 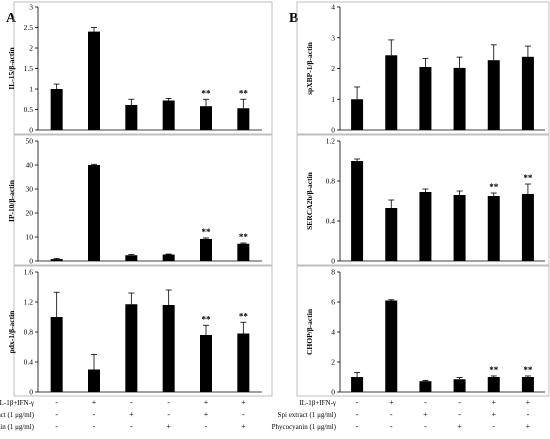 I want to click on chart-a-1: 0 0.5 1 1.5 2 2.5 3 IL-15/β-actin ** **, so click(x=140, y=68).